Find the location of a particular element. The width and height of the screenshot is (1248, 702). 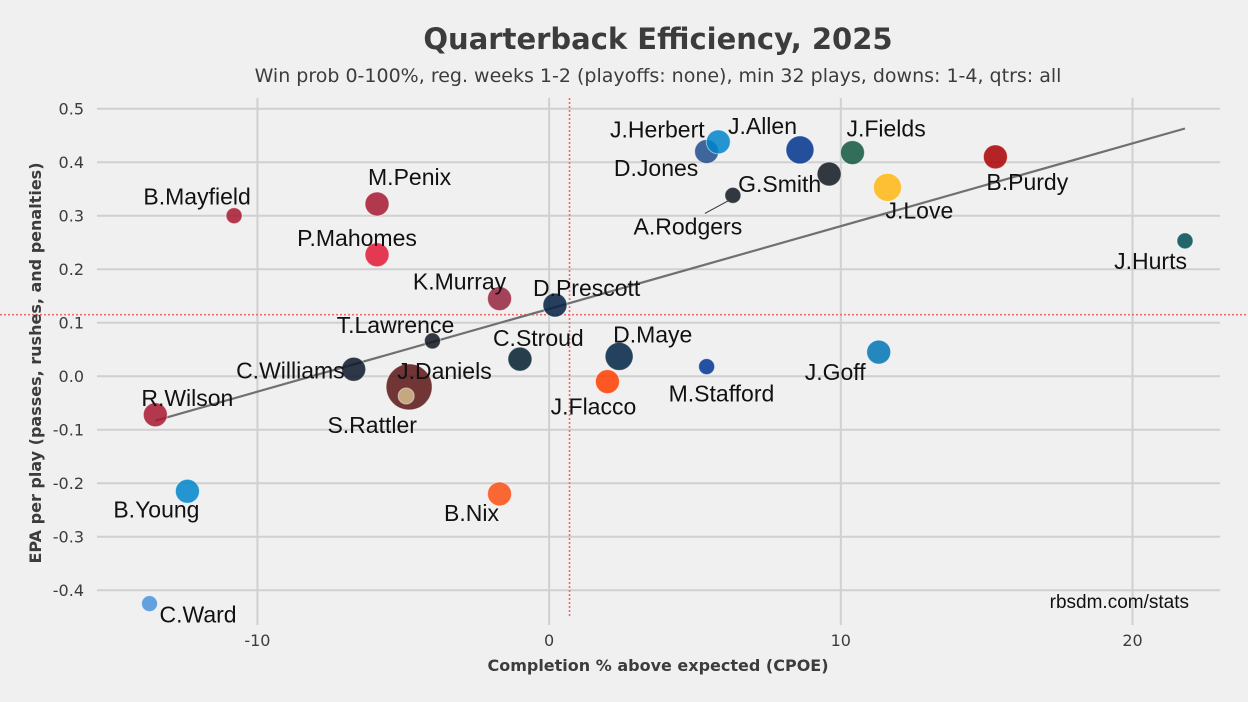

point-d-jones is located at coordinates (718, 142).